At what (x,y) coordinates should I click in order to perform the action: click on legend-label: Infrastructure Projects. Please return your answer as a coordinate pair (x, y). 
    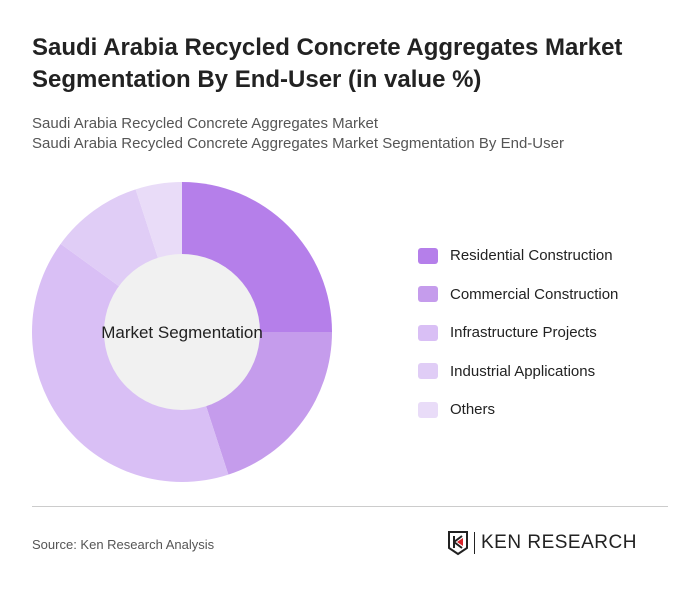
    Looking at the image, I should click on (523, 332).